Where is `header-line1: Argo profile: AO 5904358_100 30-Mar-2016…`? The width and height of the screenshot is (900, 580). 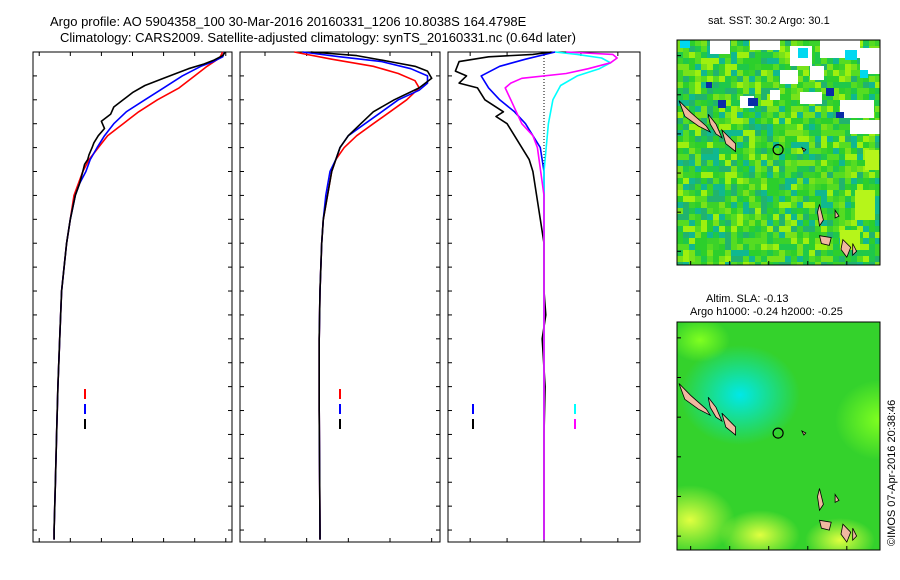 header-line1: Argo profile: AO 5904358_100 30-Mar-2016… is located at coordinates (288, 21).